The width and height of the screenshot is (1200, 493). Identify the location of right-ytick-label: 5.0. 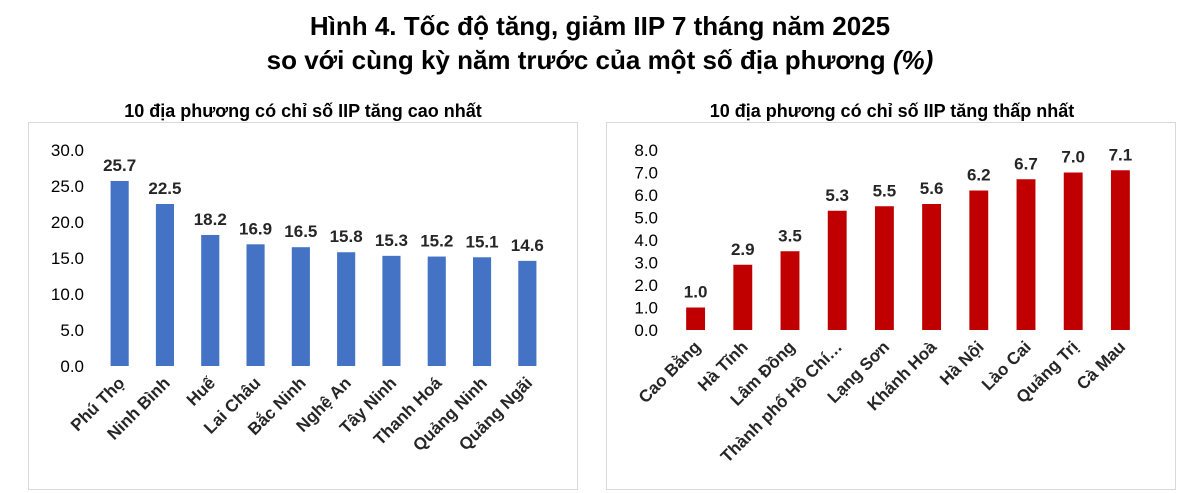
(646, 218).